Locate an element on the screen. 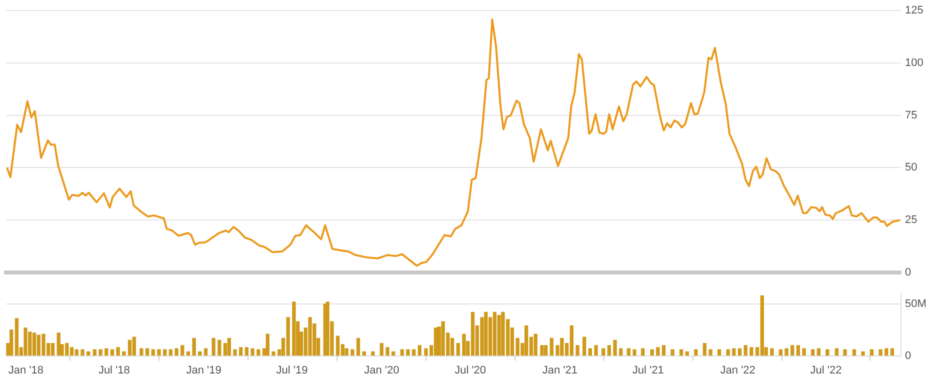 The width and height of the screenshot is (945, 382). x-tick-label: Jul '22 is located at coordinates (826, 370).